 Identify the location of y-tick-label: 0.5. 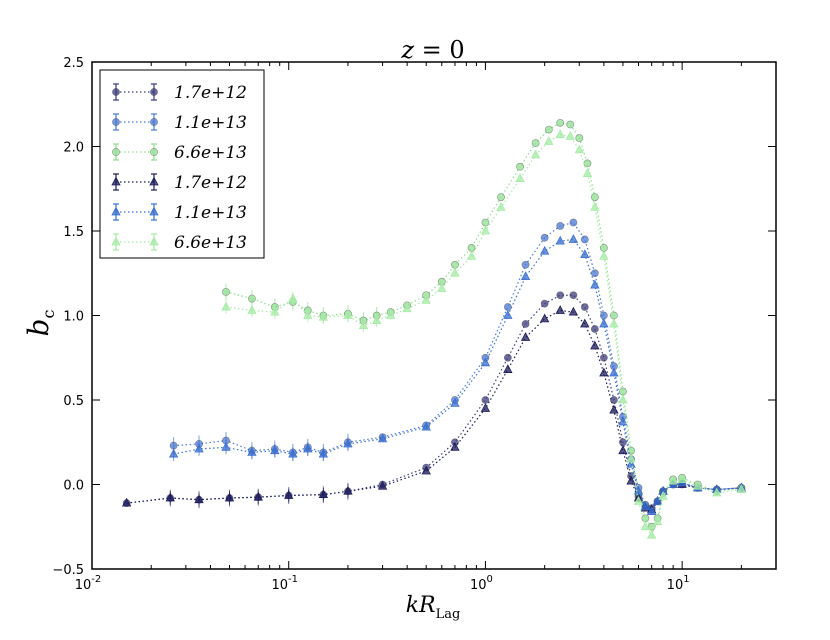
(73, 401).